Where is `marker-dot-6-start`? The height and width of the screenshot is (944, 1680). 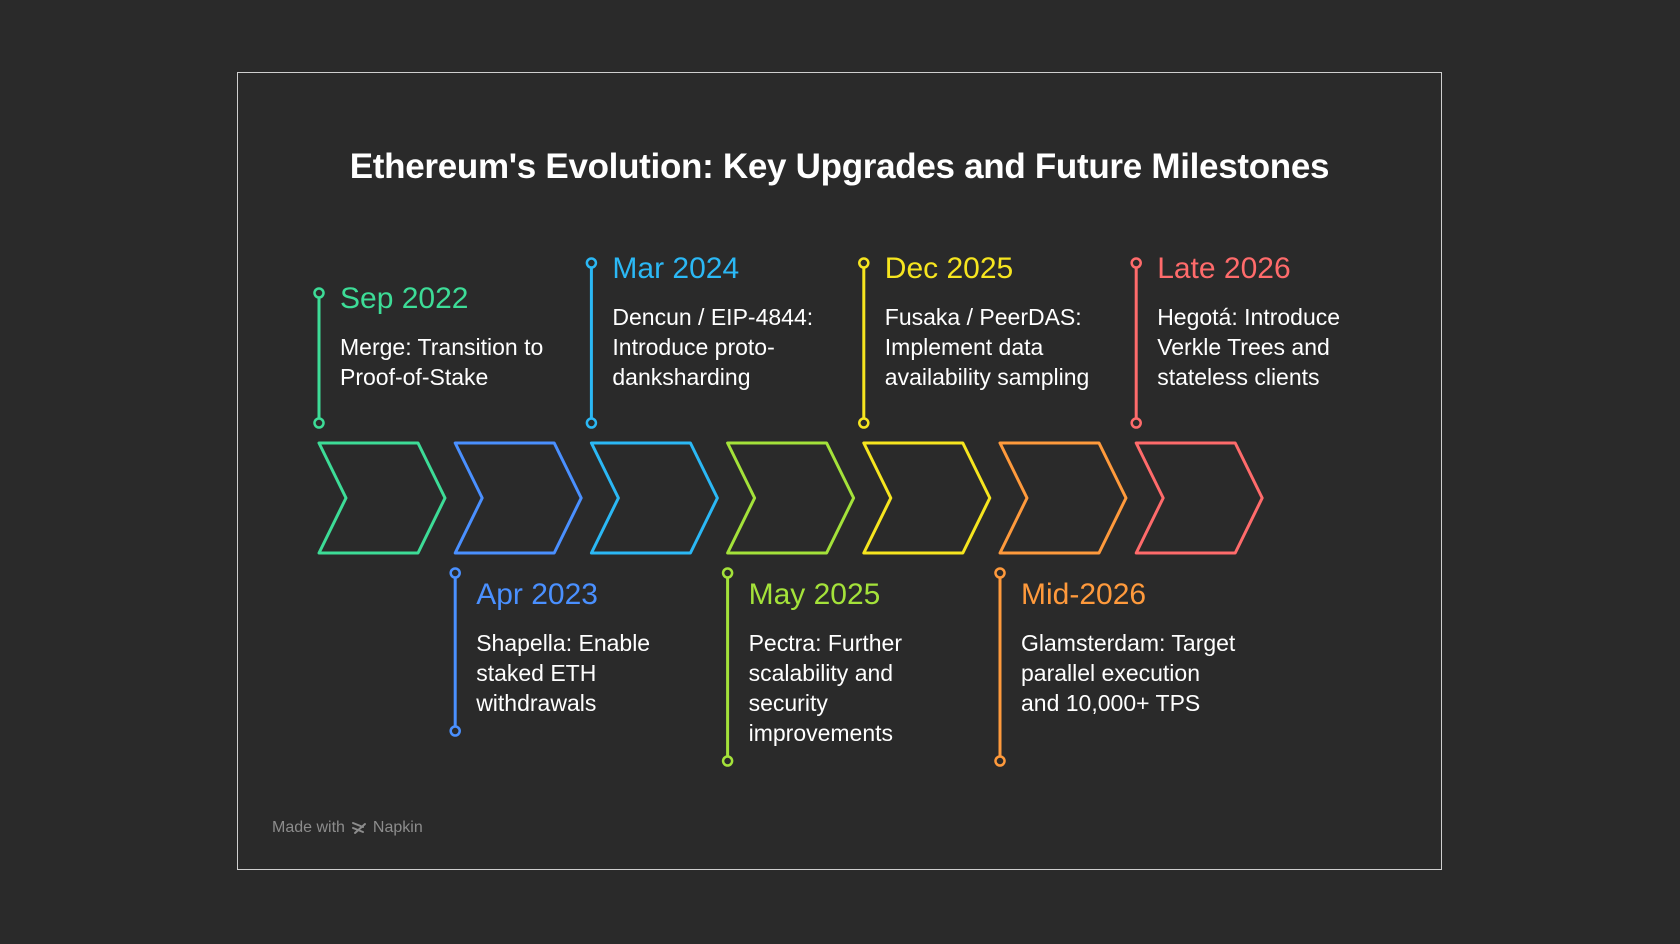 marker-dot-6-start is located at coordinates (1000, 573).